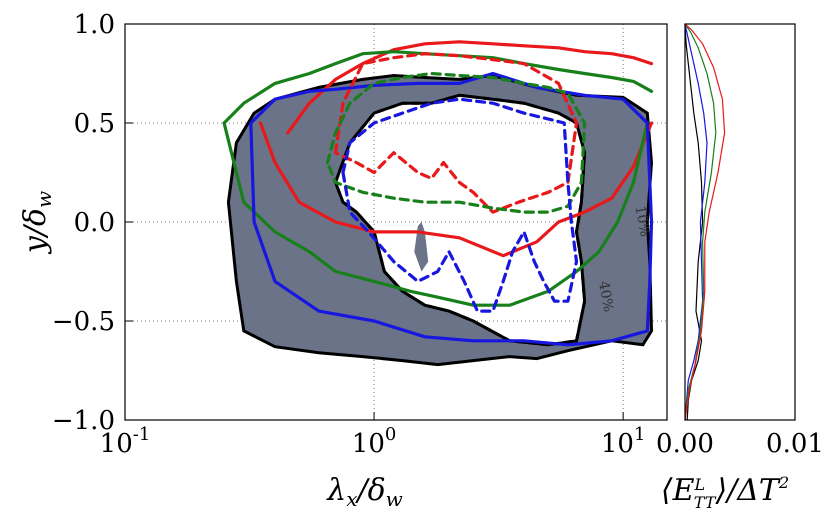 The width and height of the screenshot is (831, 517). I want to click on y-tick-label: −0.5, so click(83, 322).